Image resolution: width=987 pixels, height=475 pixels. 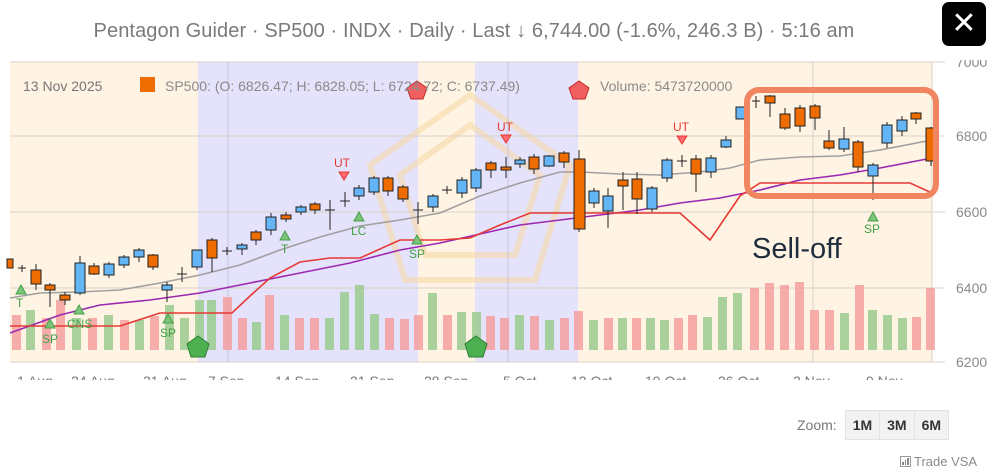 What do you see at coordinates (884, 376) in the screenshot?
I see `svg-text: 9 Nov` at bounding box center [884, 376].